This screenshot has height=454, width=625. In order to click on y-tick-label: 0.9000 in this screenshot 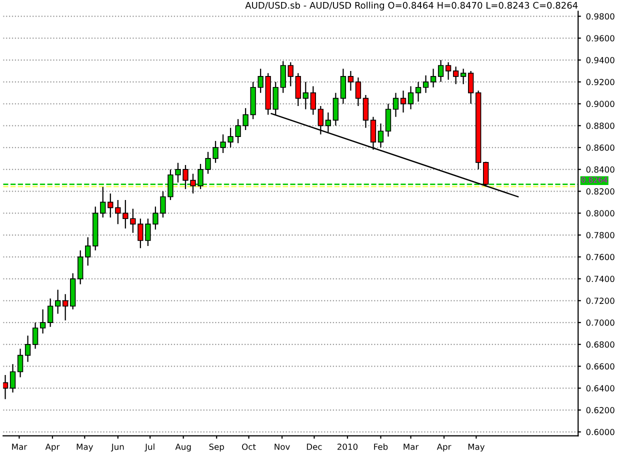, I will do `click(600, 104)`.